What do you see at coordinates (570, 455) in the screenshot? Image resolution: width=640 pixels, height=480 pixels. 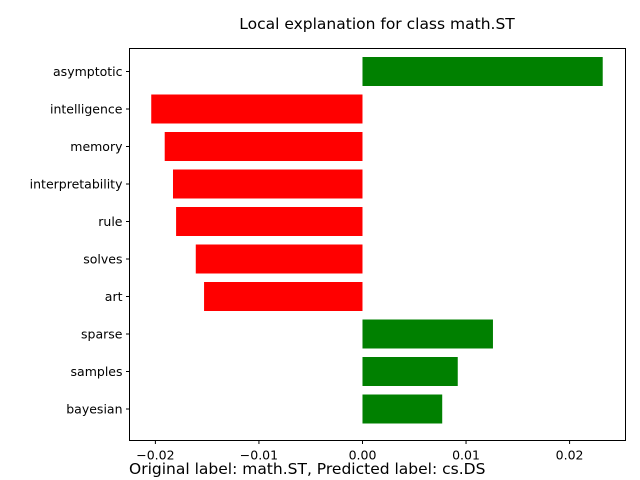 I see `x-tick-label-4: 0.02` at bounding box center [570, 455].